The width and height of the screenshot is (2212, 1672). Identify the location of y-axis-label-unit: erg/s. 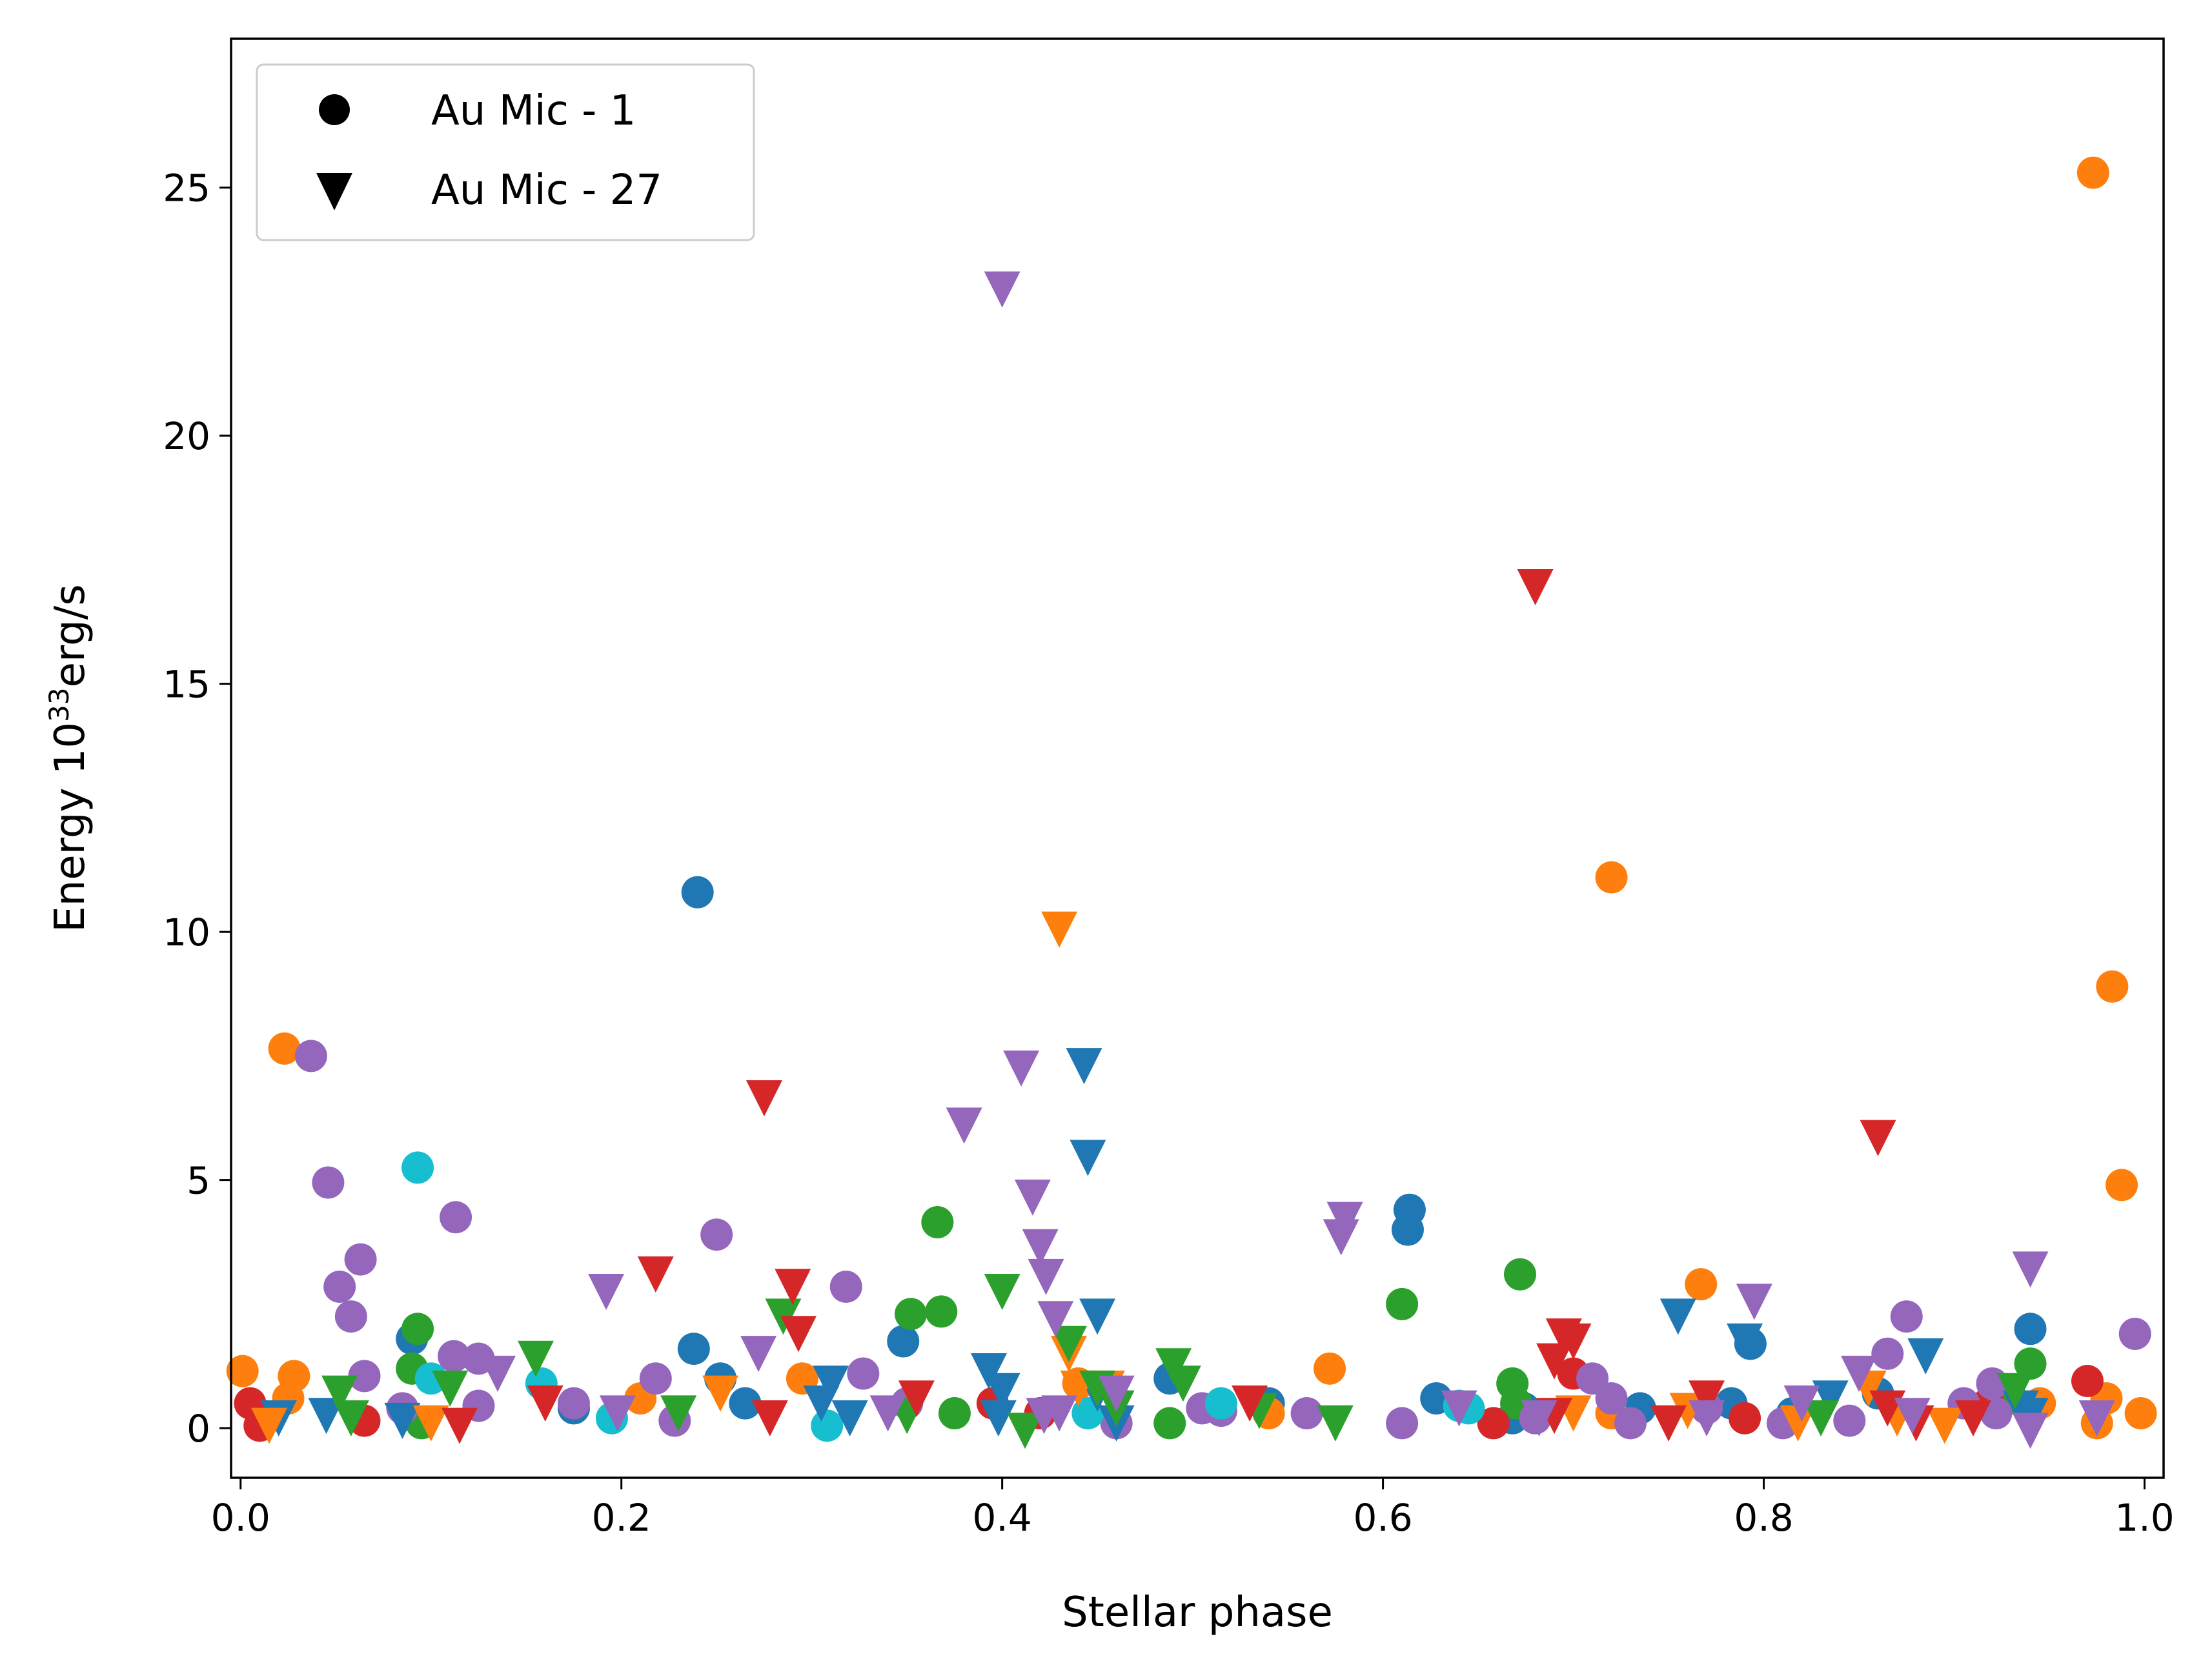
(70, 636).